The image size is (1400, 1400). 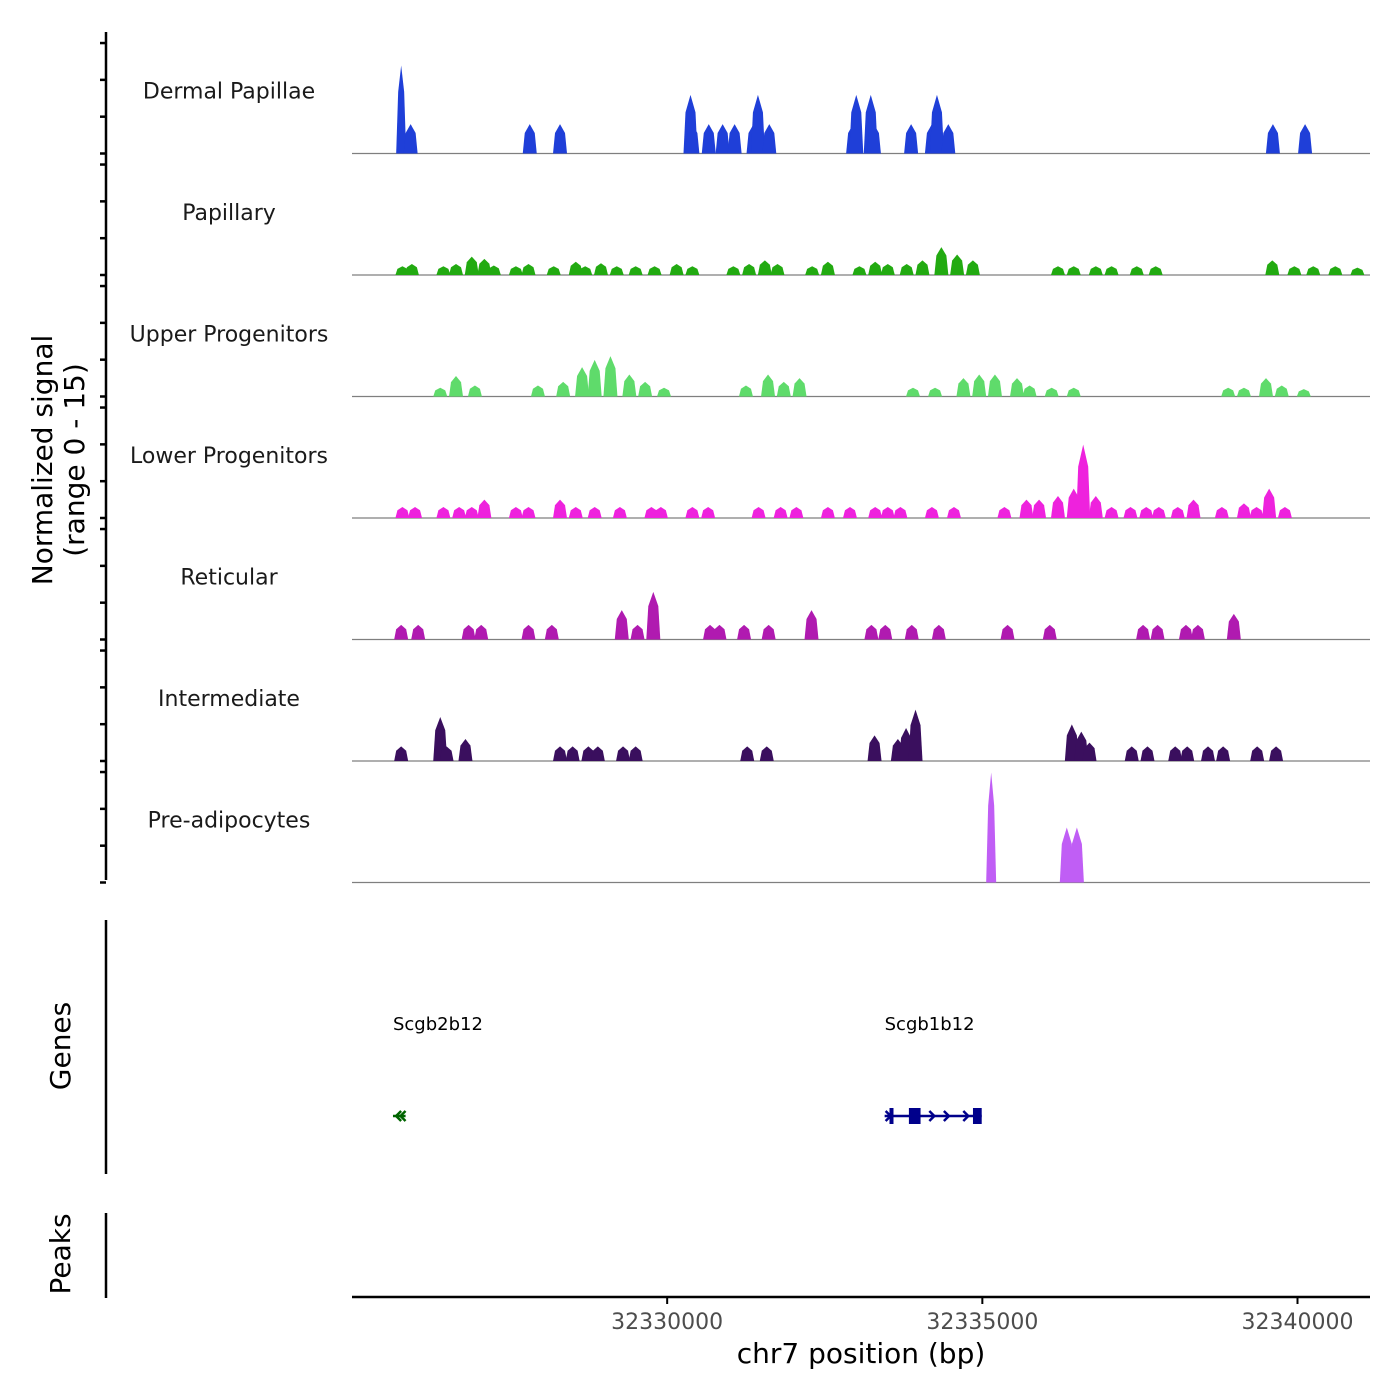 I want to click on gene-label: Scgb2b12, so click(x=438, y=1024).